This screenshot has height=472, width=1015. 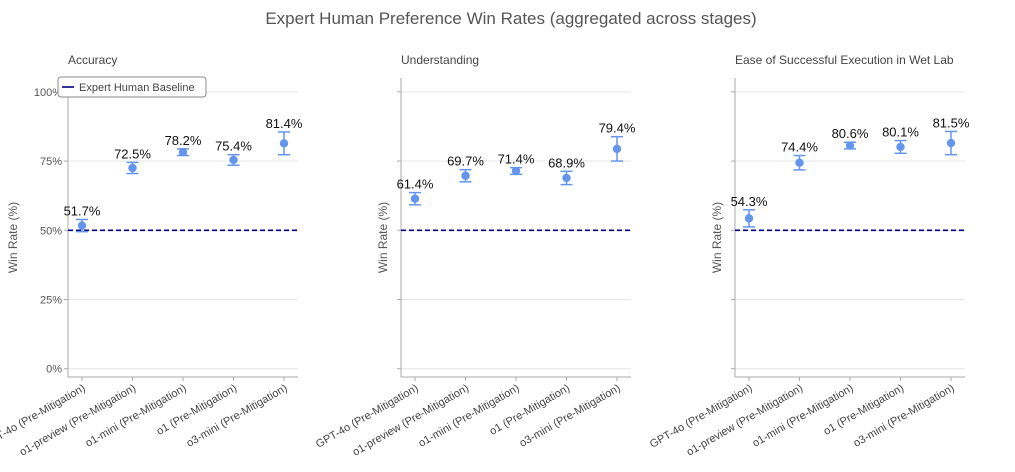 I want to click on data-label: 78.2%, so click(x=183, y=140).